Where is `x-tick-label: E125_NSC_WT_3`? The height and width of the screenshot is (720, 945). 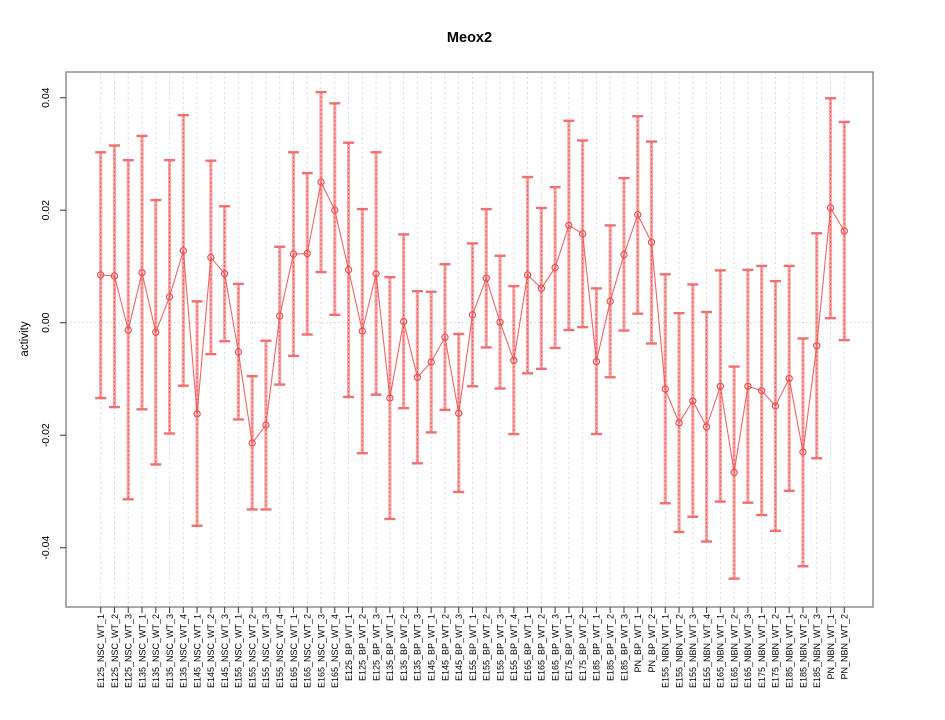
x-tick-label: E125_NSC_WT_3 is located at coordinates (129, 651).